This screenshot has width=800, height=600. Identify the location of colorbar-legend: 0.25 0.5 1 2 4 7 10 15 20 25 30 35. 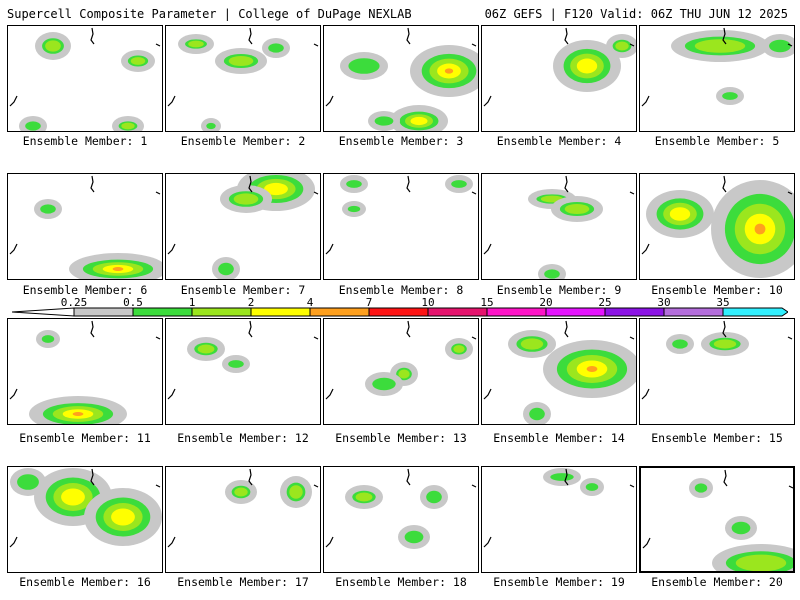
(400, 306).